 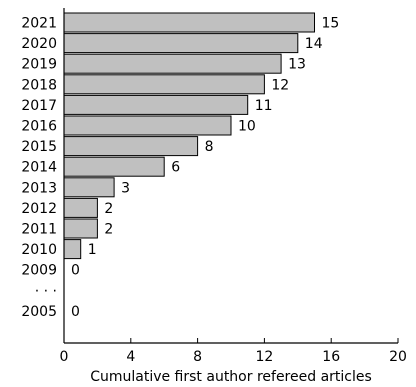 I want to click on category-label: 2014, so click(x=39, y=168).